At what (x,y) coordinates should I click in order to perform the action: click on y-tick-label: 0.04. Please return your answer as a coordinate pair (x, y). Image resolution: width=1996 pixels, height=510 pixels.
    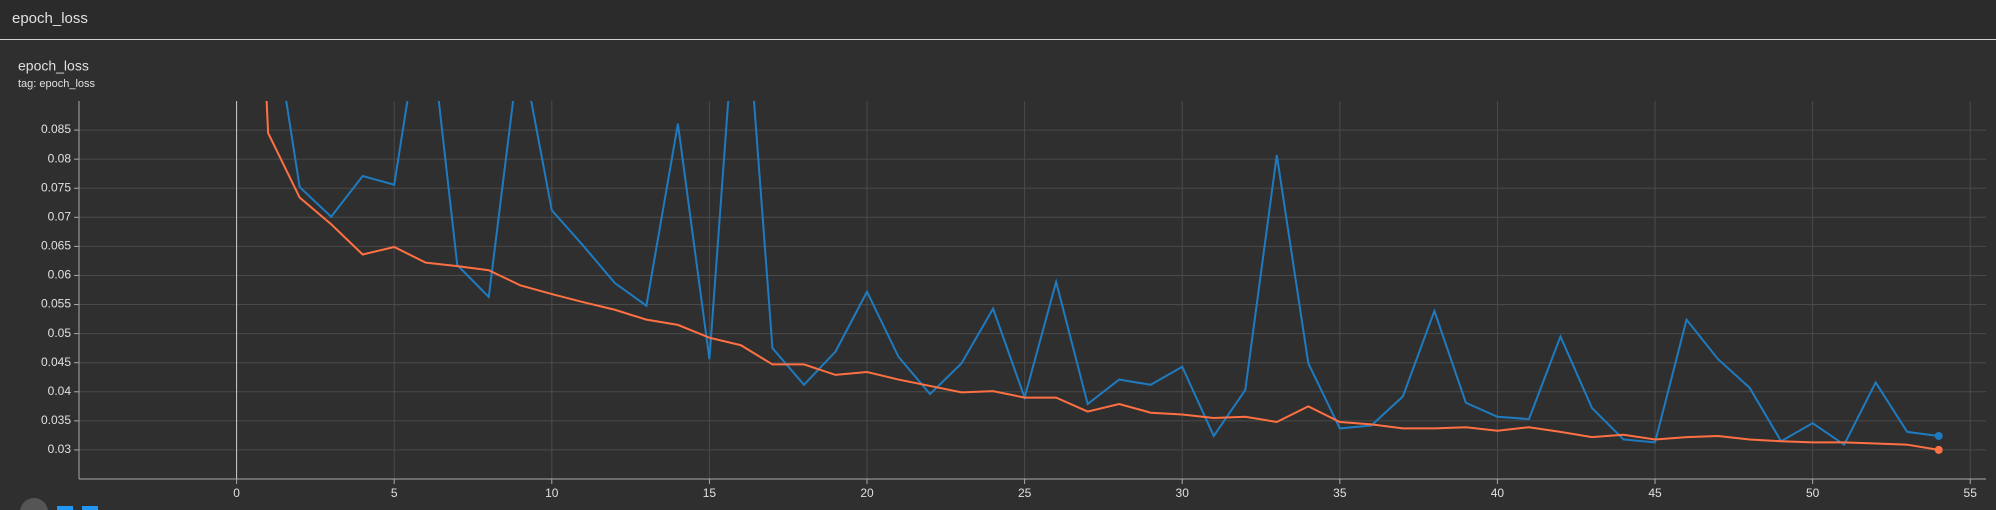
    Looking at the image, I should click on (60, 391).